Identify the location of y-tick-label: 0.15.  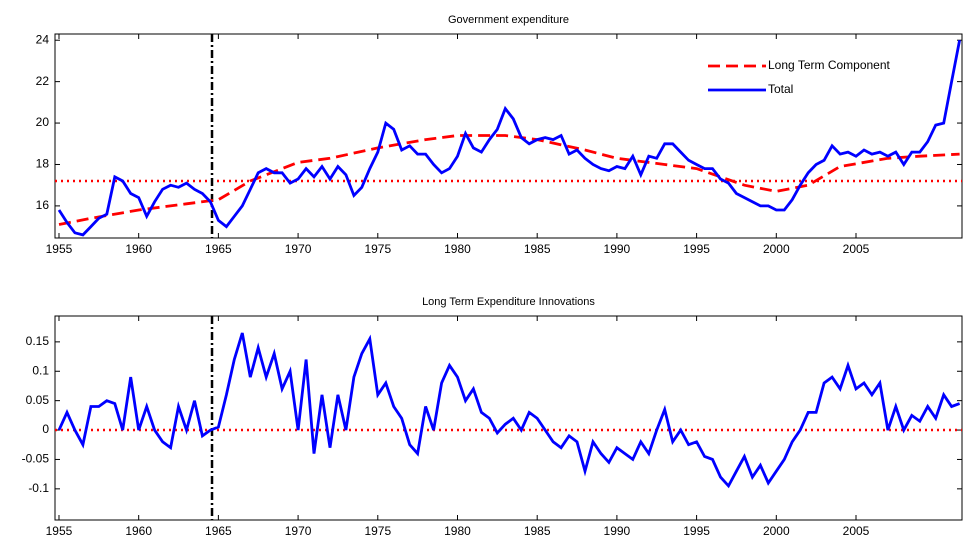
(38, 341).